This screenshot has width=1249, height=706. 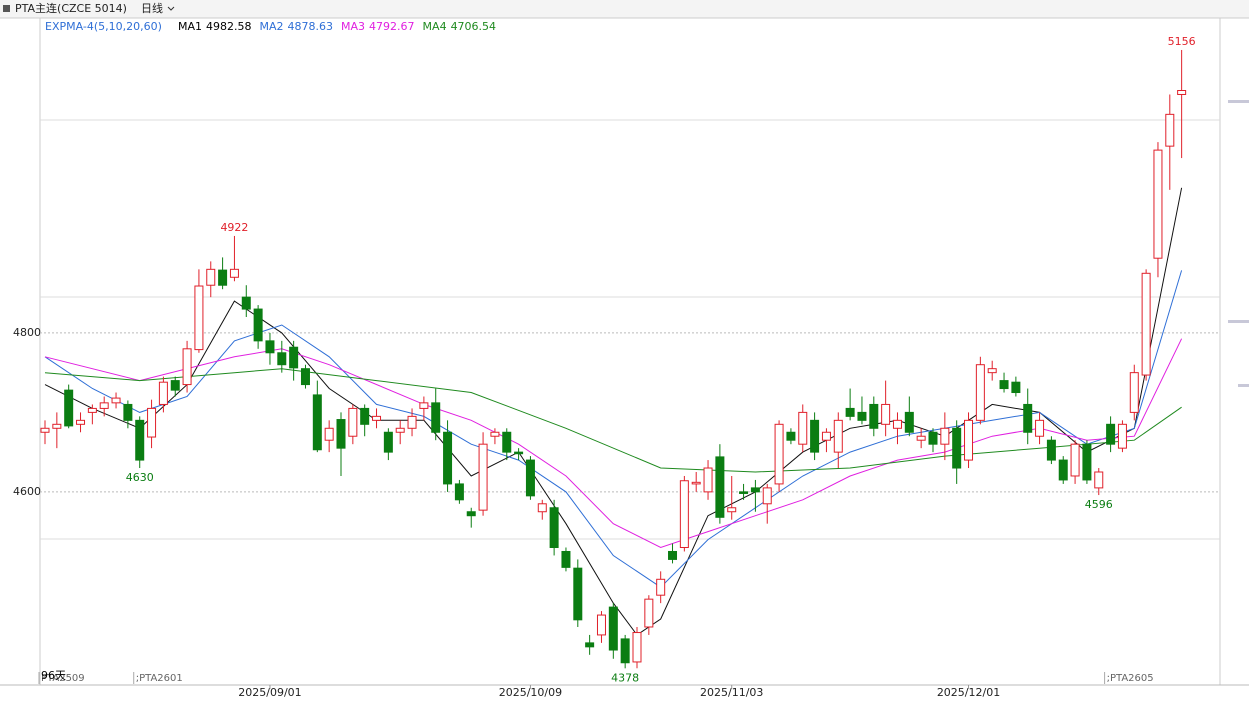 I want to click on legend-value: 4982.58, so click(x=229, y=26).